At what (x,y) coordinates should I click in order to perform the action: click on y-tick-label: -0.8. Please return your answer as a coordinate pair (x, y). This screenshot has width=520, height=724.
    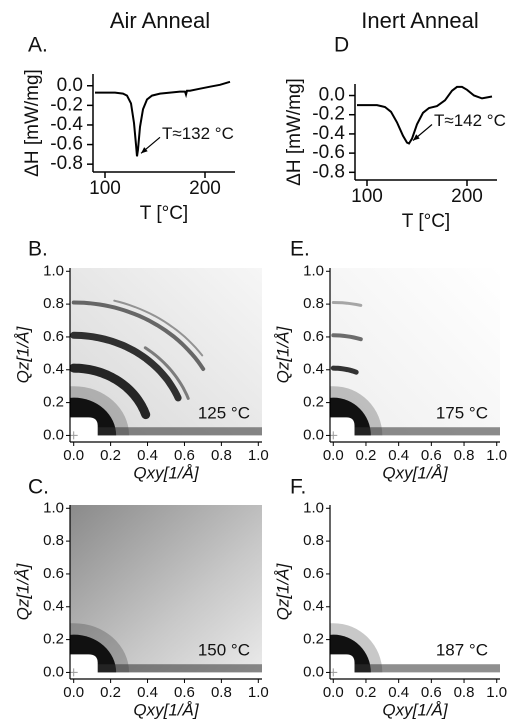
    Looking at the image, I should click on (66, 163).